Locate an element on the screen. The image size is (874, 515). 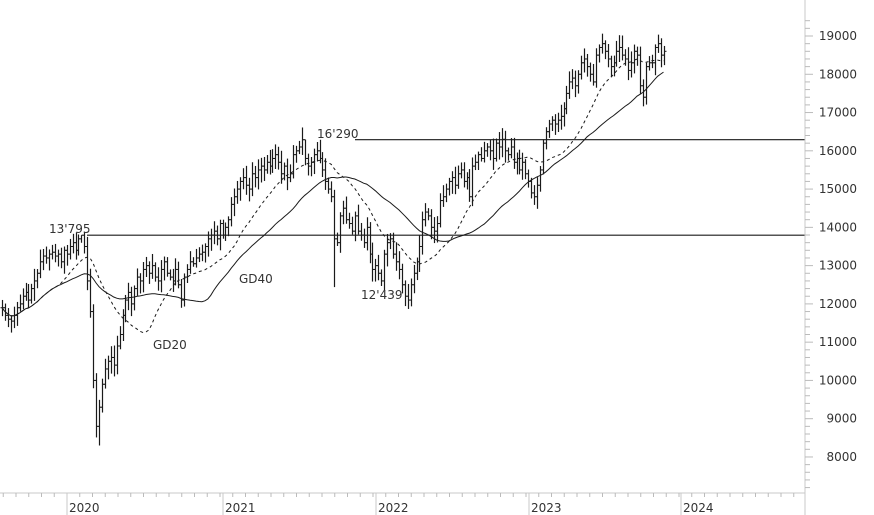
y-tick-label: 18000 is located at coordinates (838, 74).